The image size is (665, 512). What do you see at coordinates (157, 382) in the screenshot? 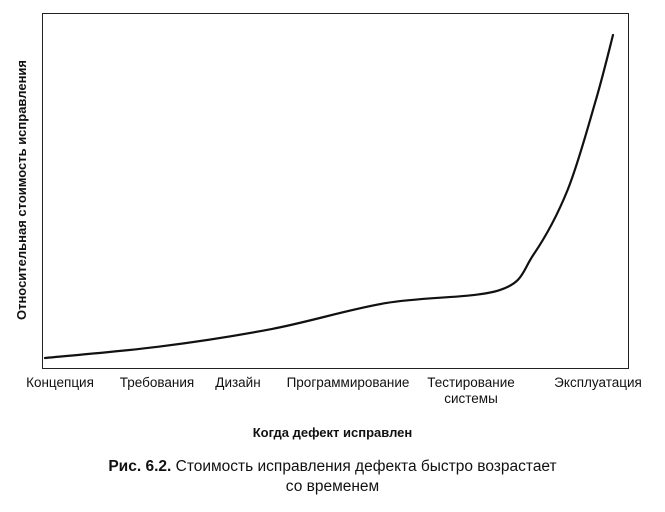
I see `x-tick-label: Требования` at bounding box center [157, 382].